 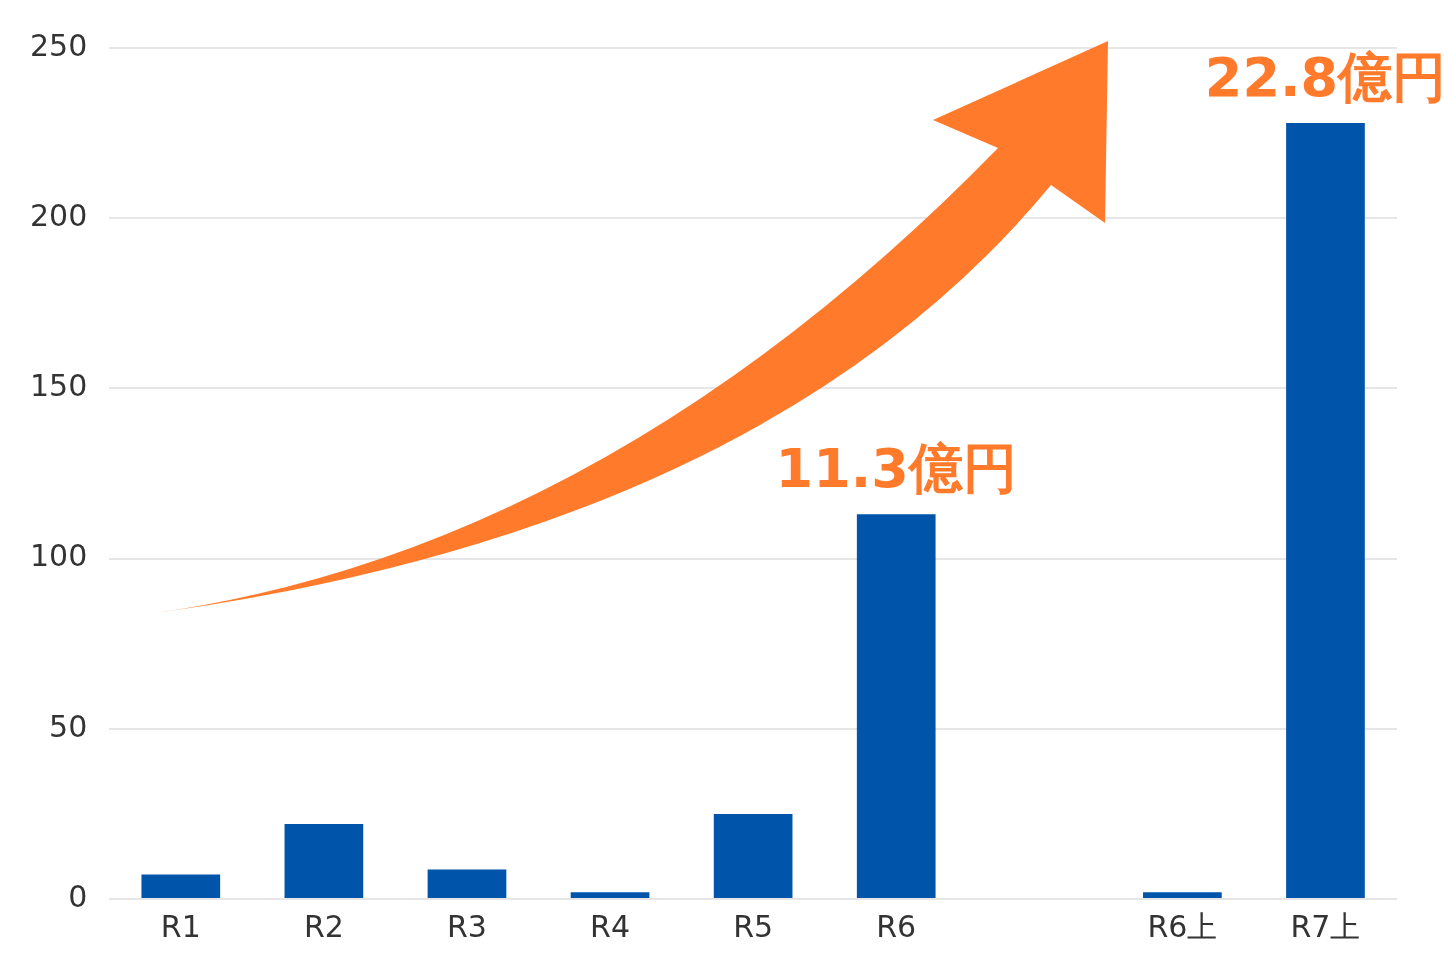 I want to click on annotation: 11.3億円, so click(x=896, y=469).